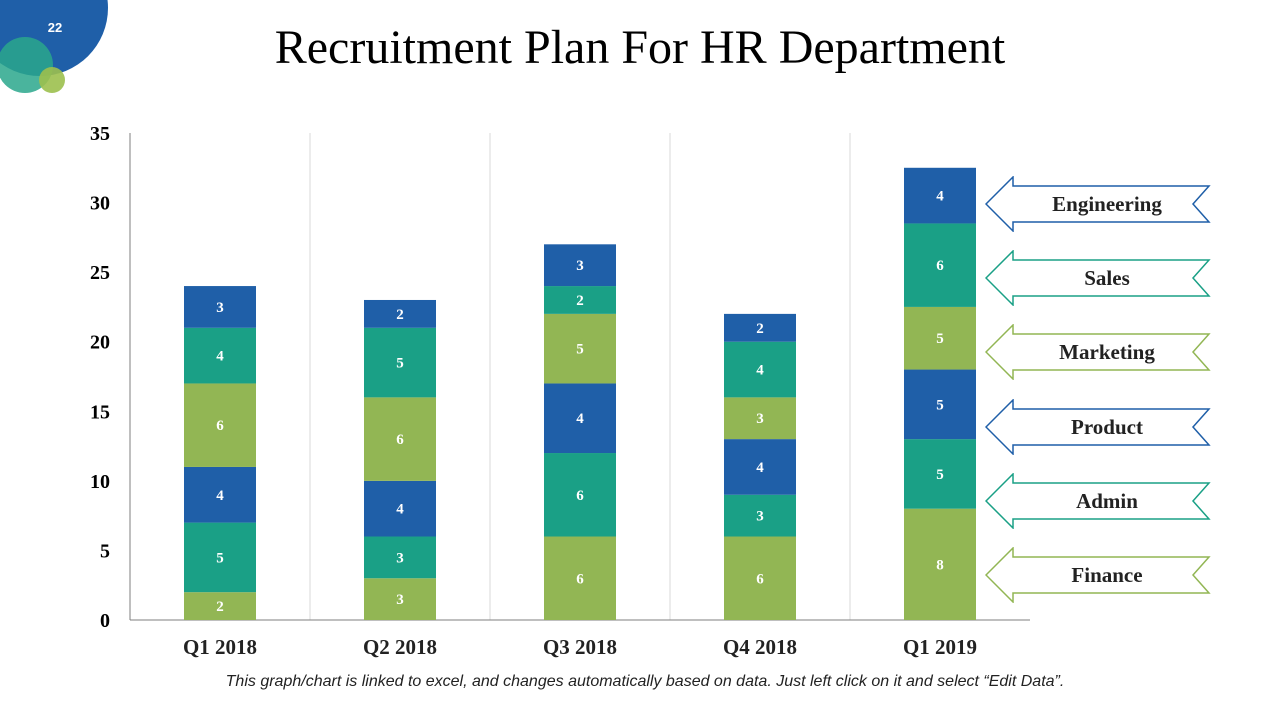  I want to click on legend-label: Sales, so click(1107, 278).